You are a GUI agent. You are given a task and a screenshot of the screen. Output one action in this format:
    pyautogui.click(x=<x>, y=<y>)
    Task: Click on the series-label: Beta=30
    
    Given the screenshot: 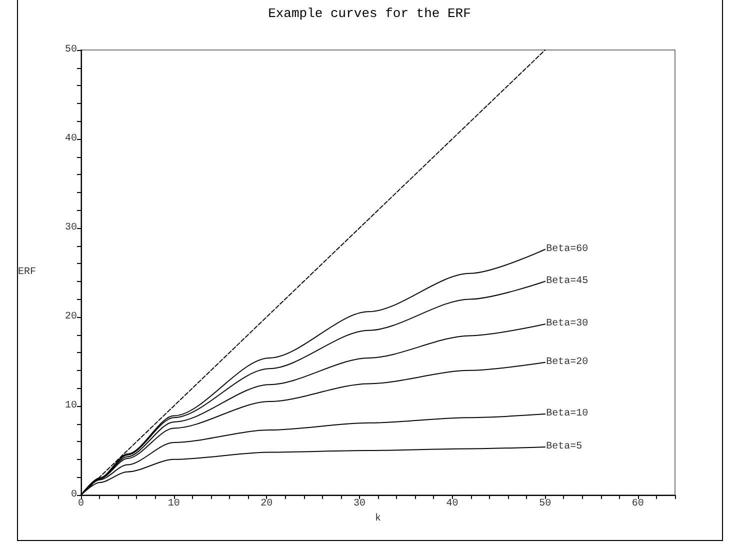 What is the action you would take?
    pyautogui.click(x=567, y=324)
    